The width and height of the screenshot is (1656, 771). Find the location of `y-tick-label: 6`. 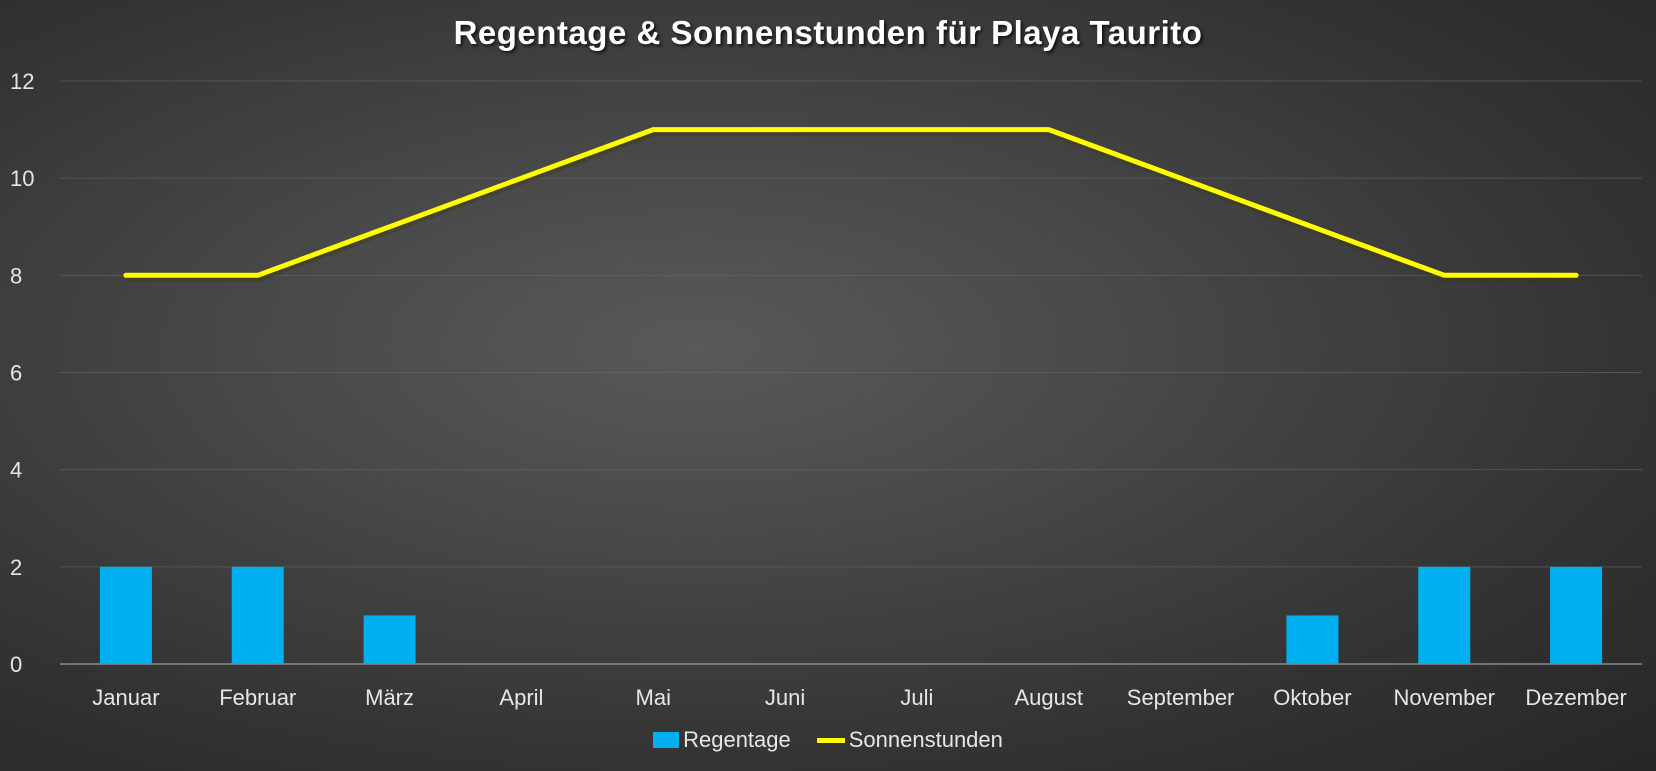

y-tick-label: 6 is located at coordinates (16, 373).